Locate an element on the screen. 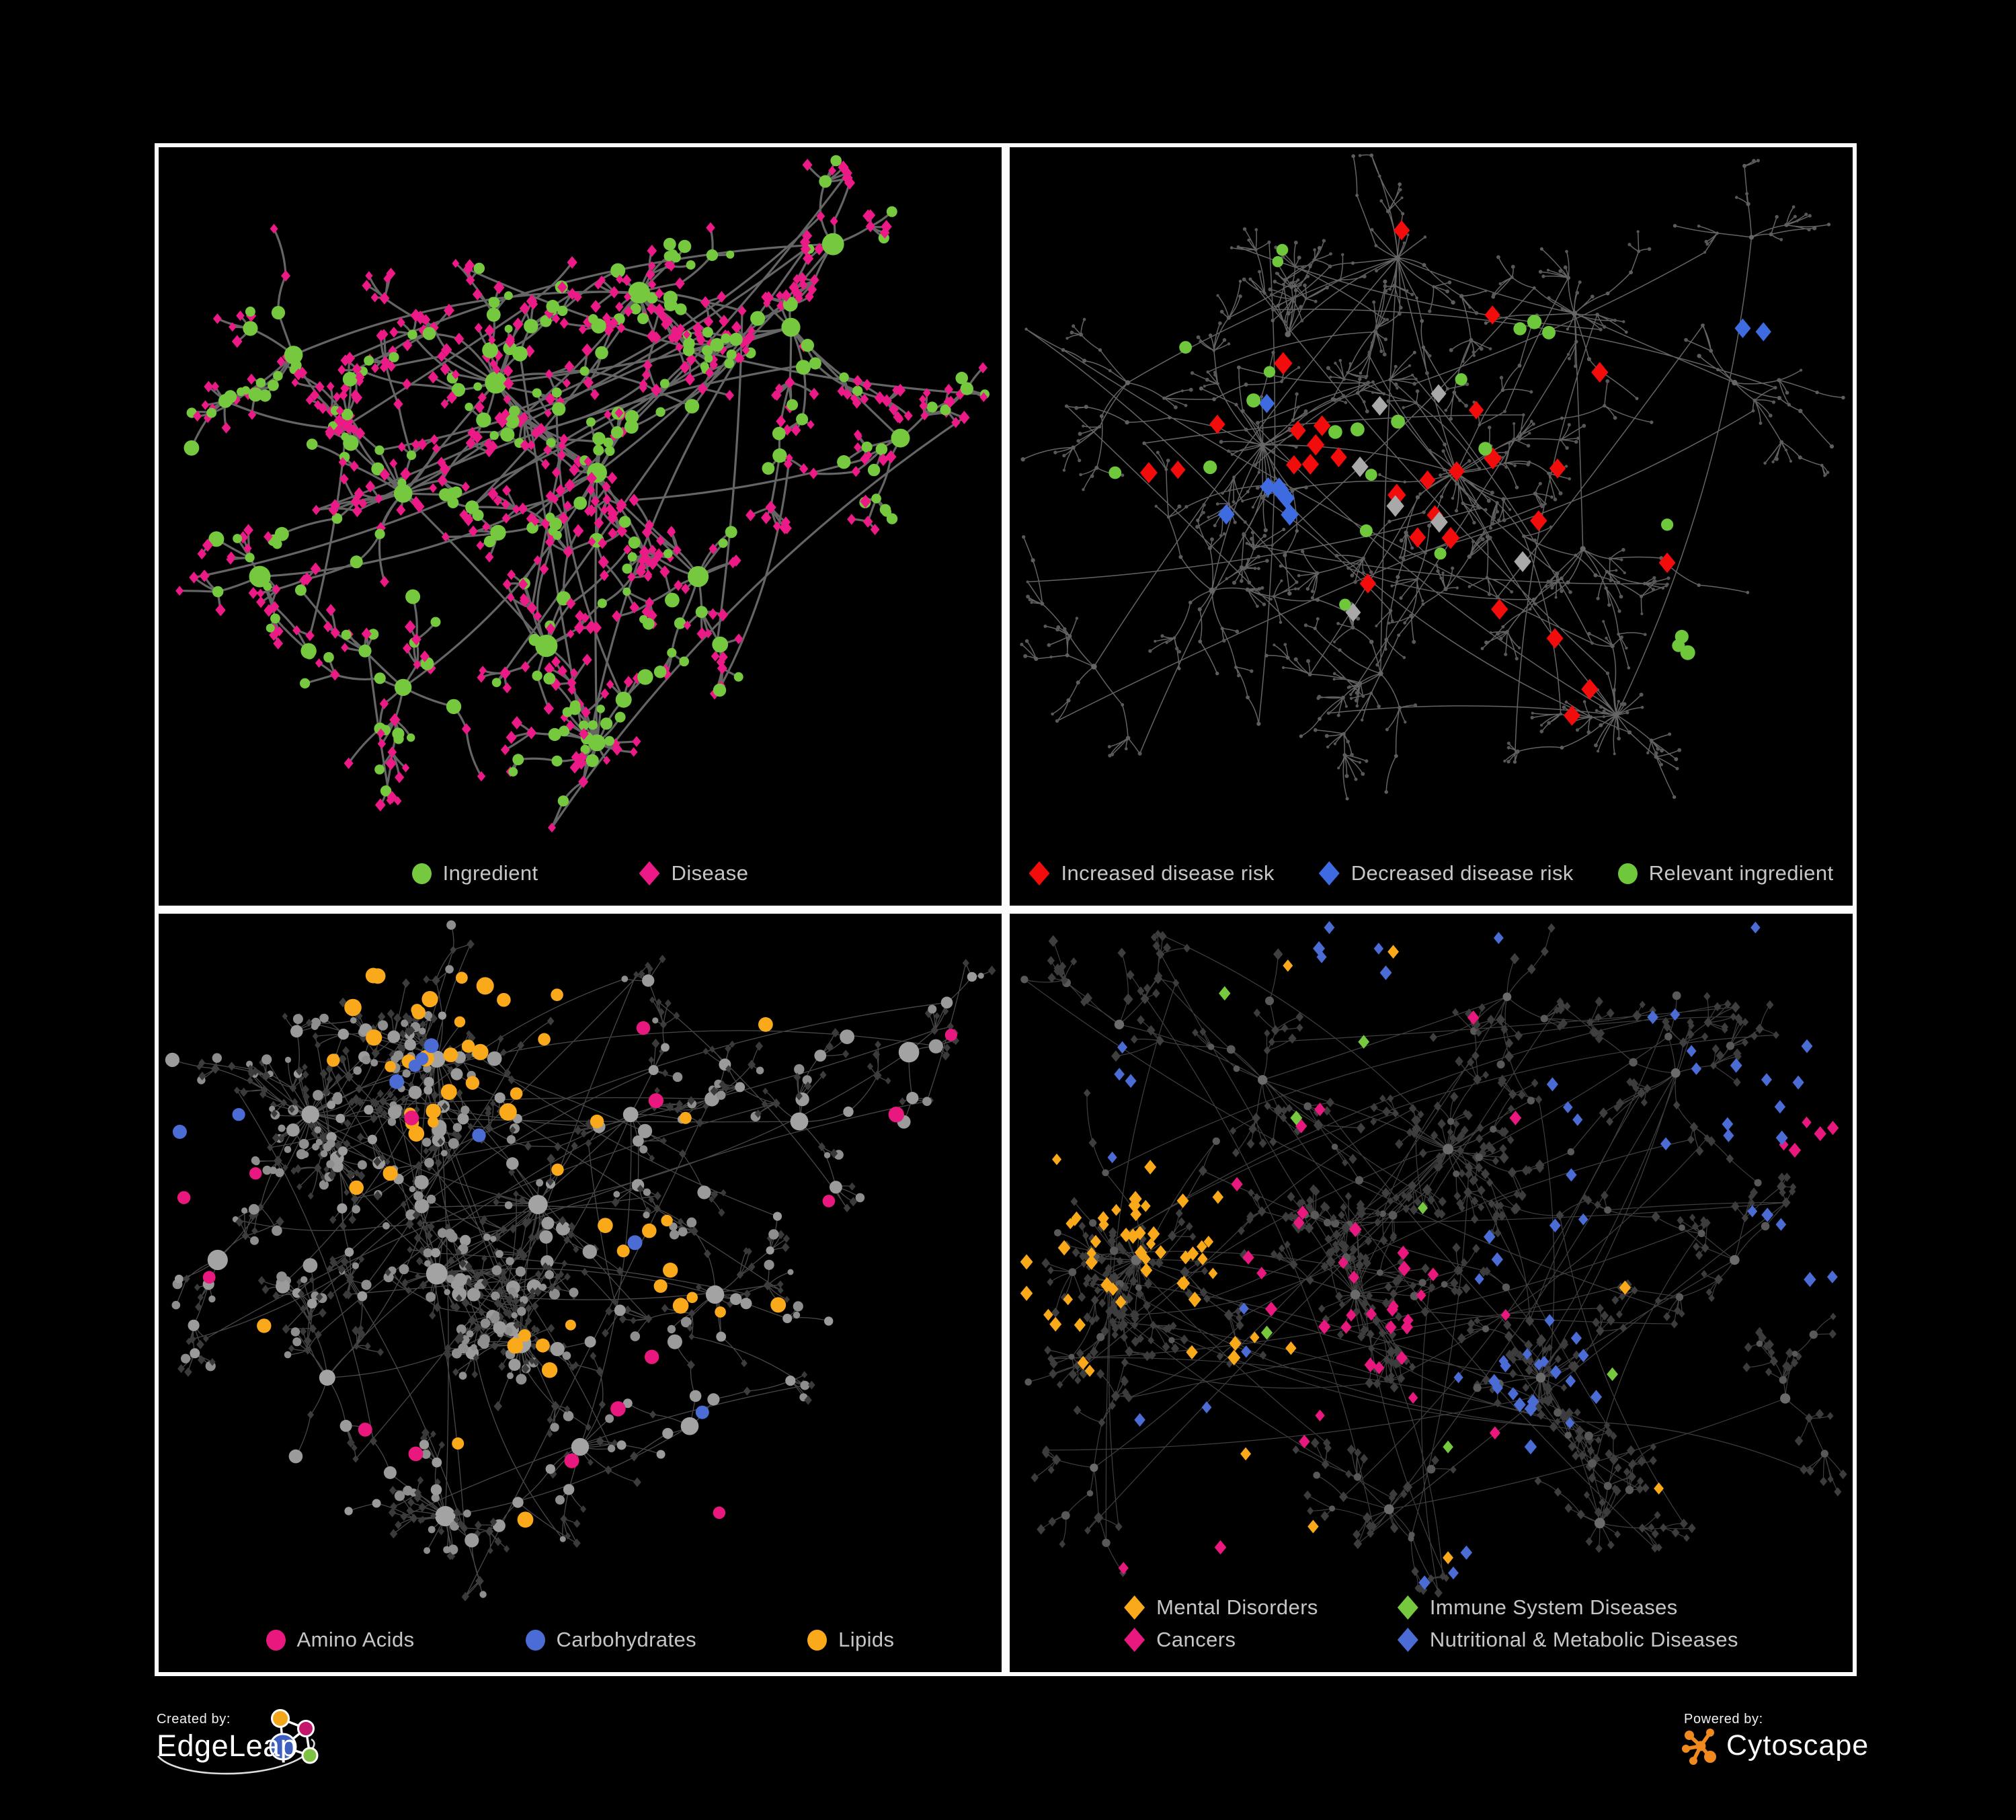 The width and height of the screenshot is (2016, 1820). legend-label: Ingredient is located at coordinates (490, 873).